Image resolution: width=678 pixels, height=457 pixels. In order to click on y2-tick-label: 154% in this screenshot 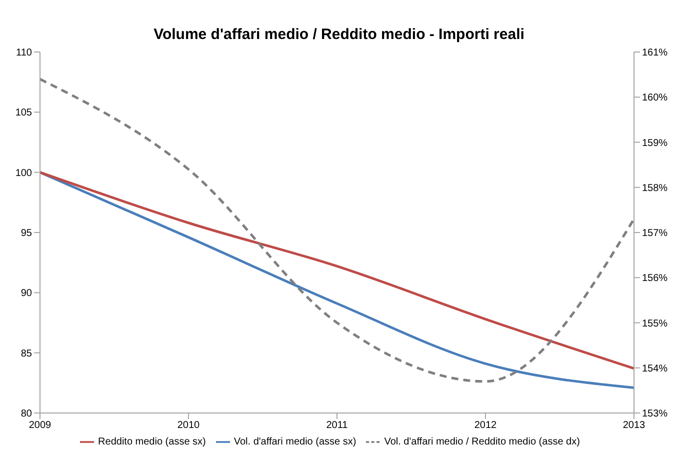, I will do `click(655, 368)`.